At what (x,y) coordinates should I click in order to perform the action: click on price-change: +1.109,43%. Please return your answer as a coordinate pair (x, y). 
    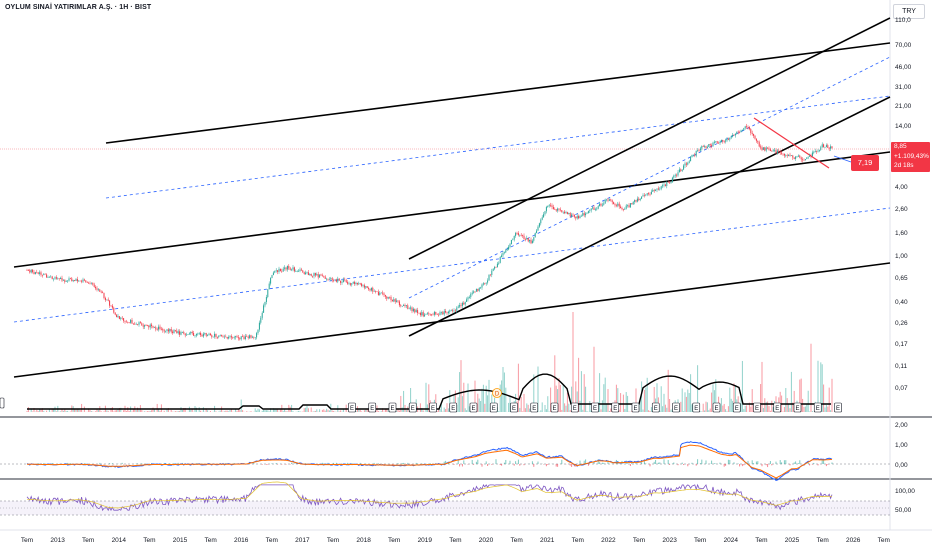
    Looking at the image, I should click on (911, 156).